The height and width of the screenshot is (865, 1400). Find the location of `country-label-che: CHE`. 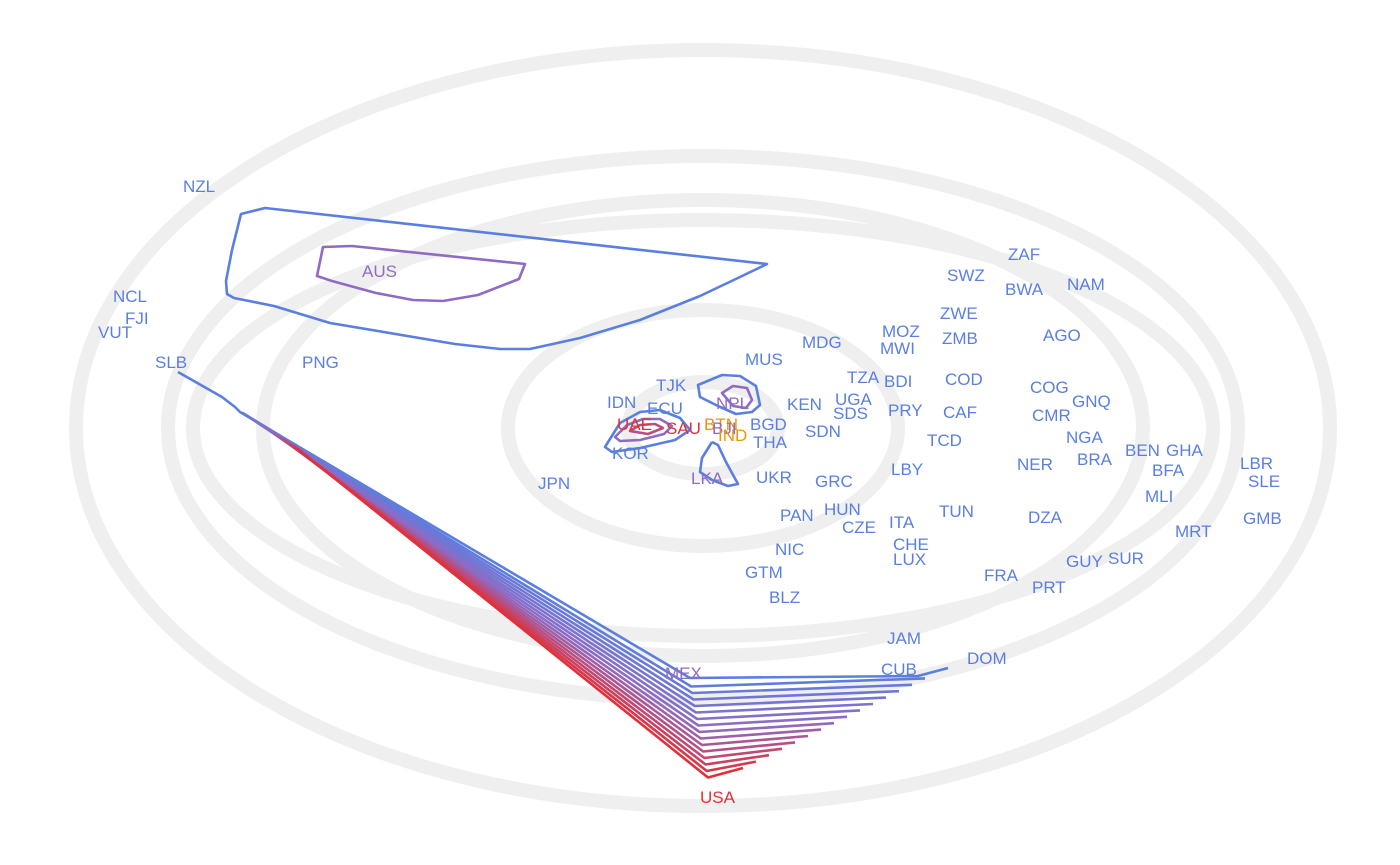

country-label-che: CHE is located at coordinates (911, 544).